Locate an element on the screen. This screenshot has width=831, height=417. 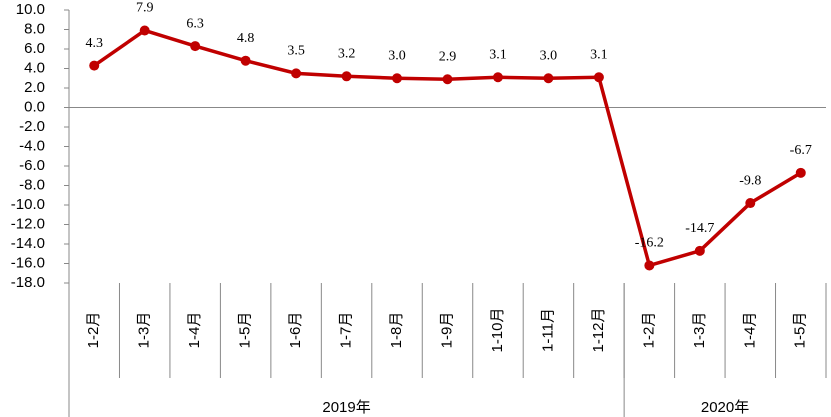
y-tick-label: -8.0 is located at coordinates (32, 184).